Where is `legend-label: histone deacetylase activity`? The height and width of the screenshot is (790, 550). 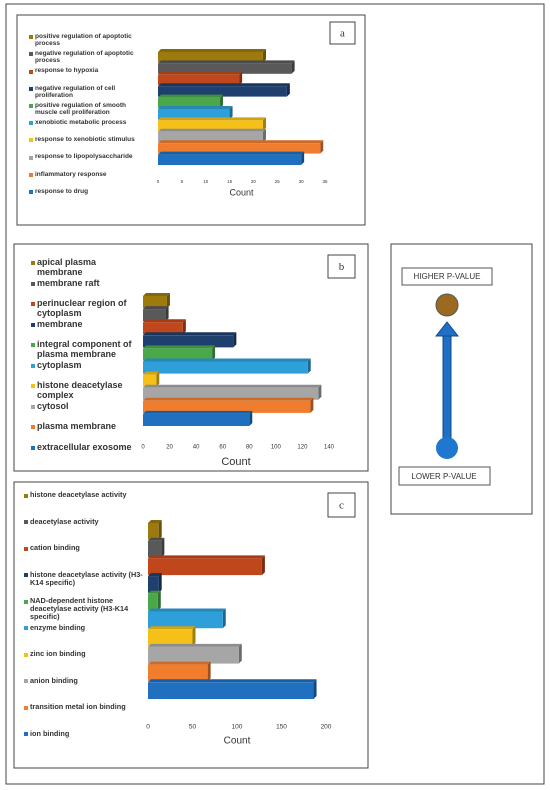 legend-label: histone deacetylase activity is located at coordinates (78, 494).